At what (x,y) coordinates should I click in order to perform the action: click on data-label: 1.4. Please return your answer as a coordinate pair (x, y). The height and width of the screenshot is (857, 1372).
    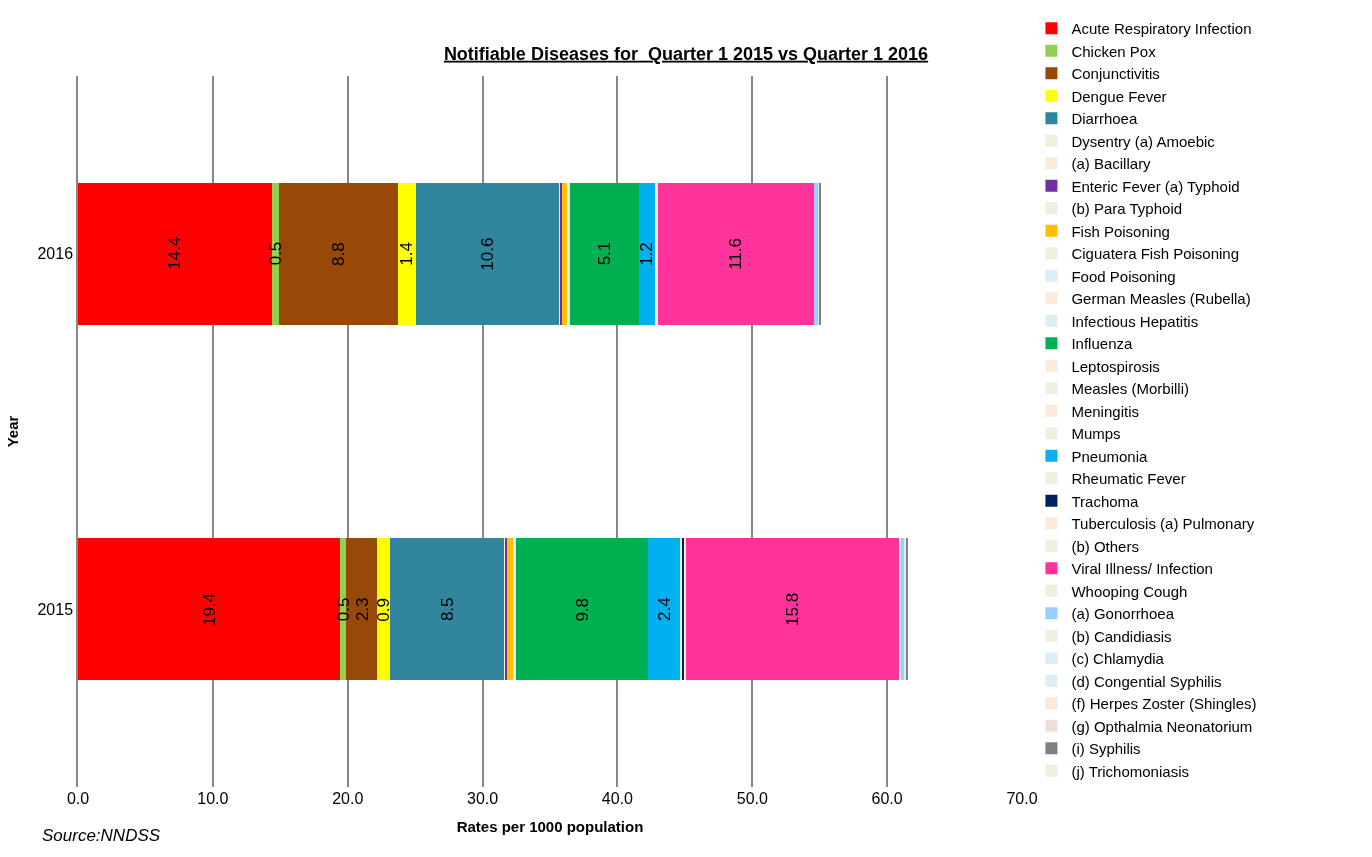
    Looking at the image, I should click on (407, 254).